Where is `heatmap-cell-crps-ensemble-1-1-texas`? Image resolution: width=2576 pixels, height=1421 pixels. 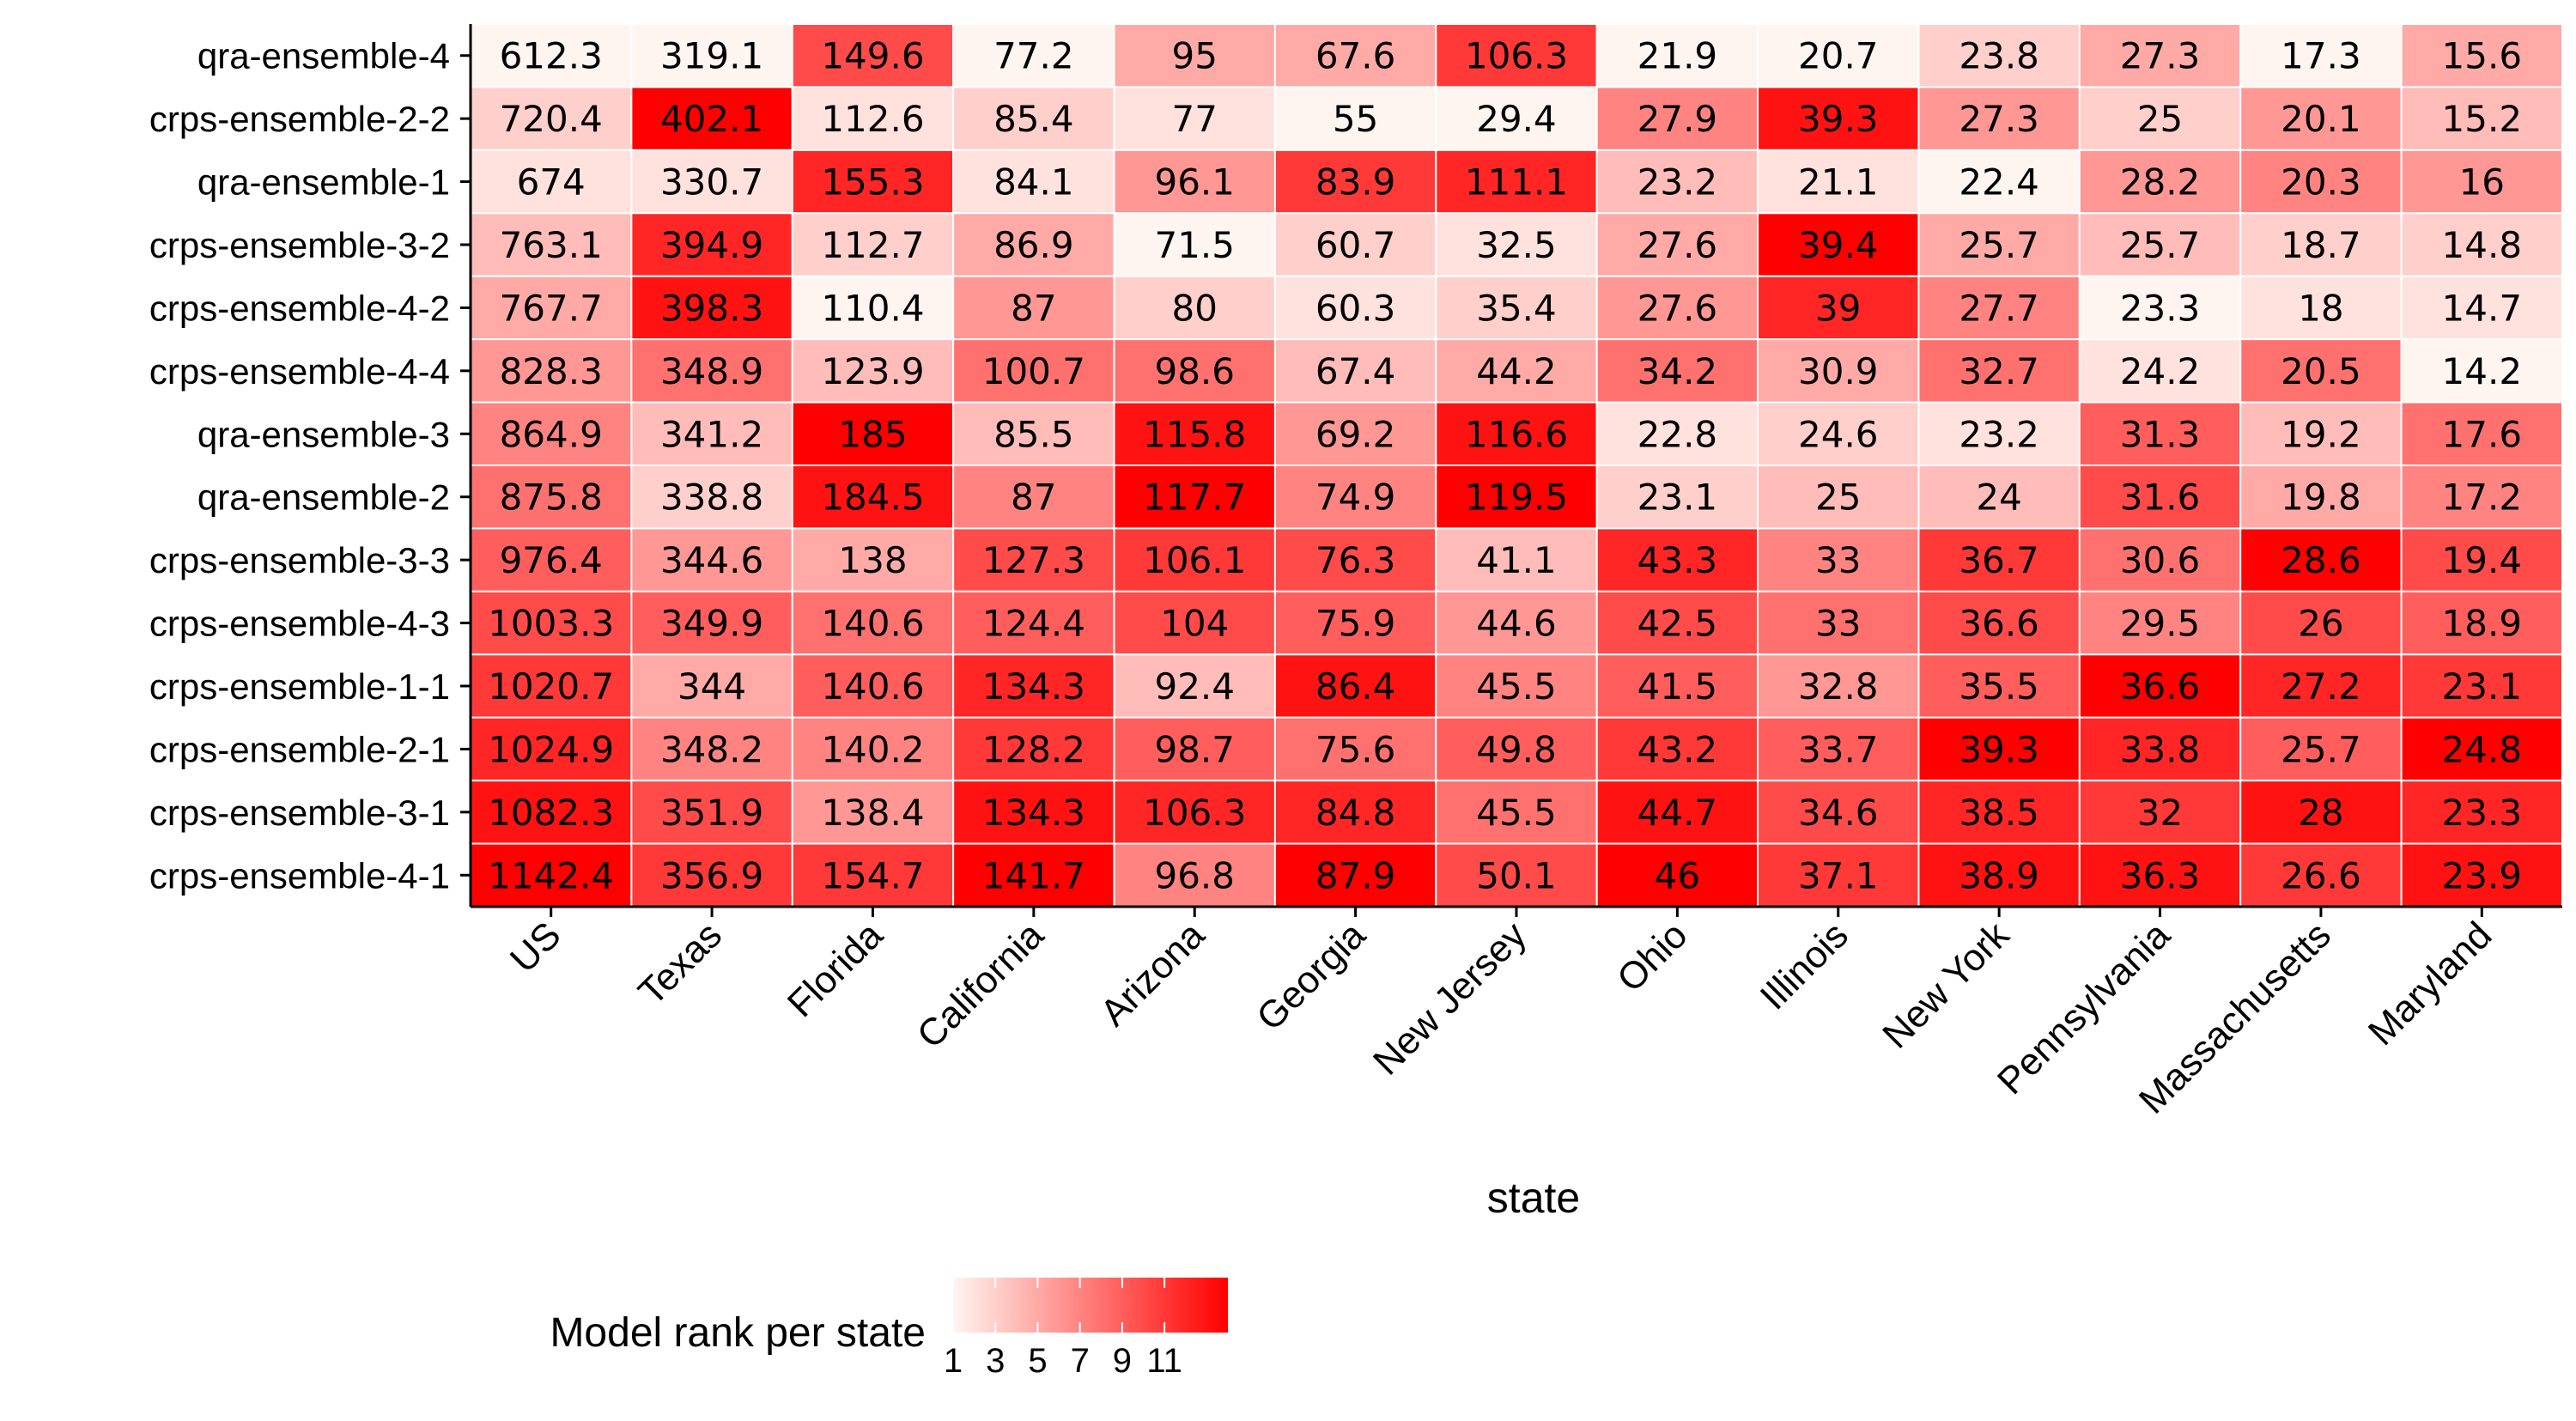 heatmap-cell-crps-ensemble-1-1-texas is located at coordinates (711, 686).